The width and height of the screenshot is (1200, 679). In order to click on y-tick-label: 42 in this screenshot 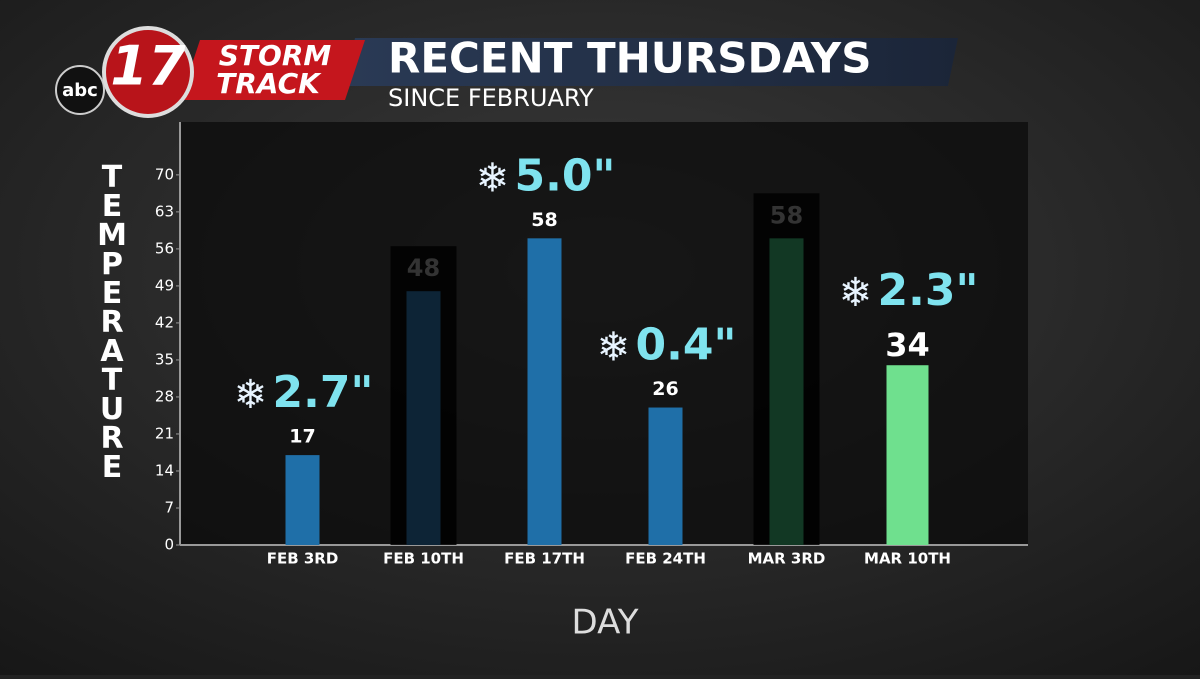, I will do `click(164, 322)`.